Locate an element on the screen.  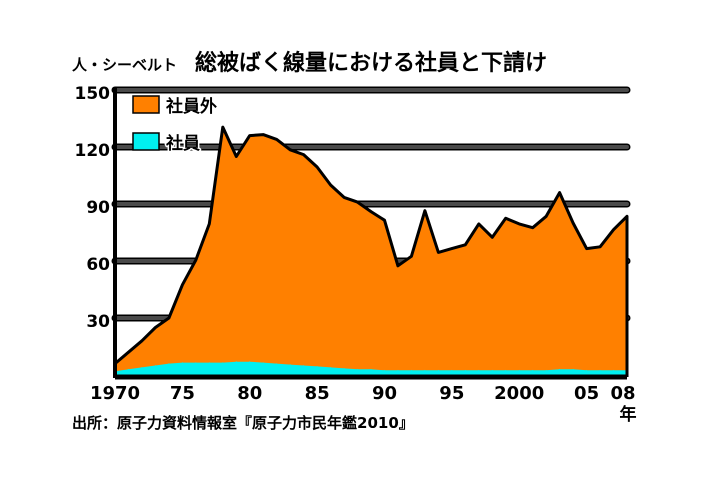
point-total-1990 is located at coordinates (384, 220).